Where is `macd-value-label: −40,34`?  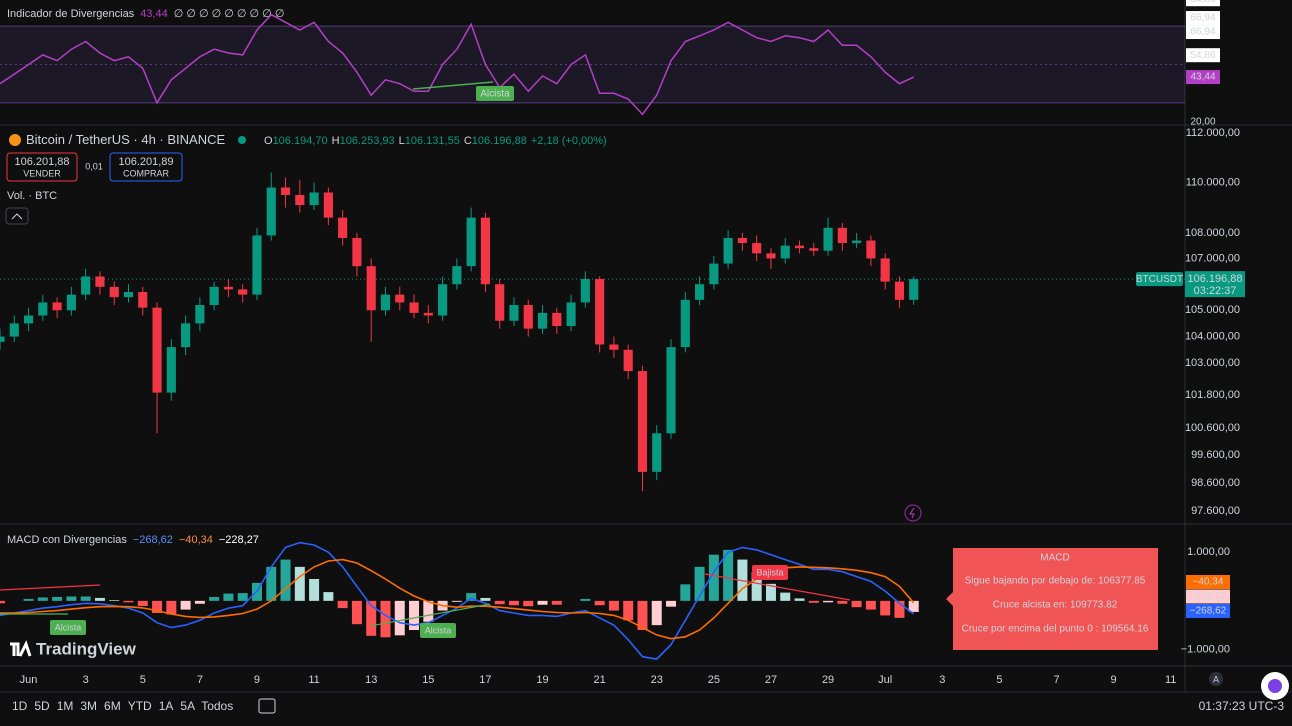
macd-value-label: −40,34 is located at coordinates (1208, 582).